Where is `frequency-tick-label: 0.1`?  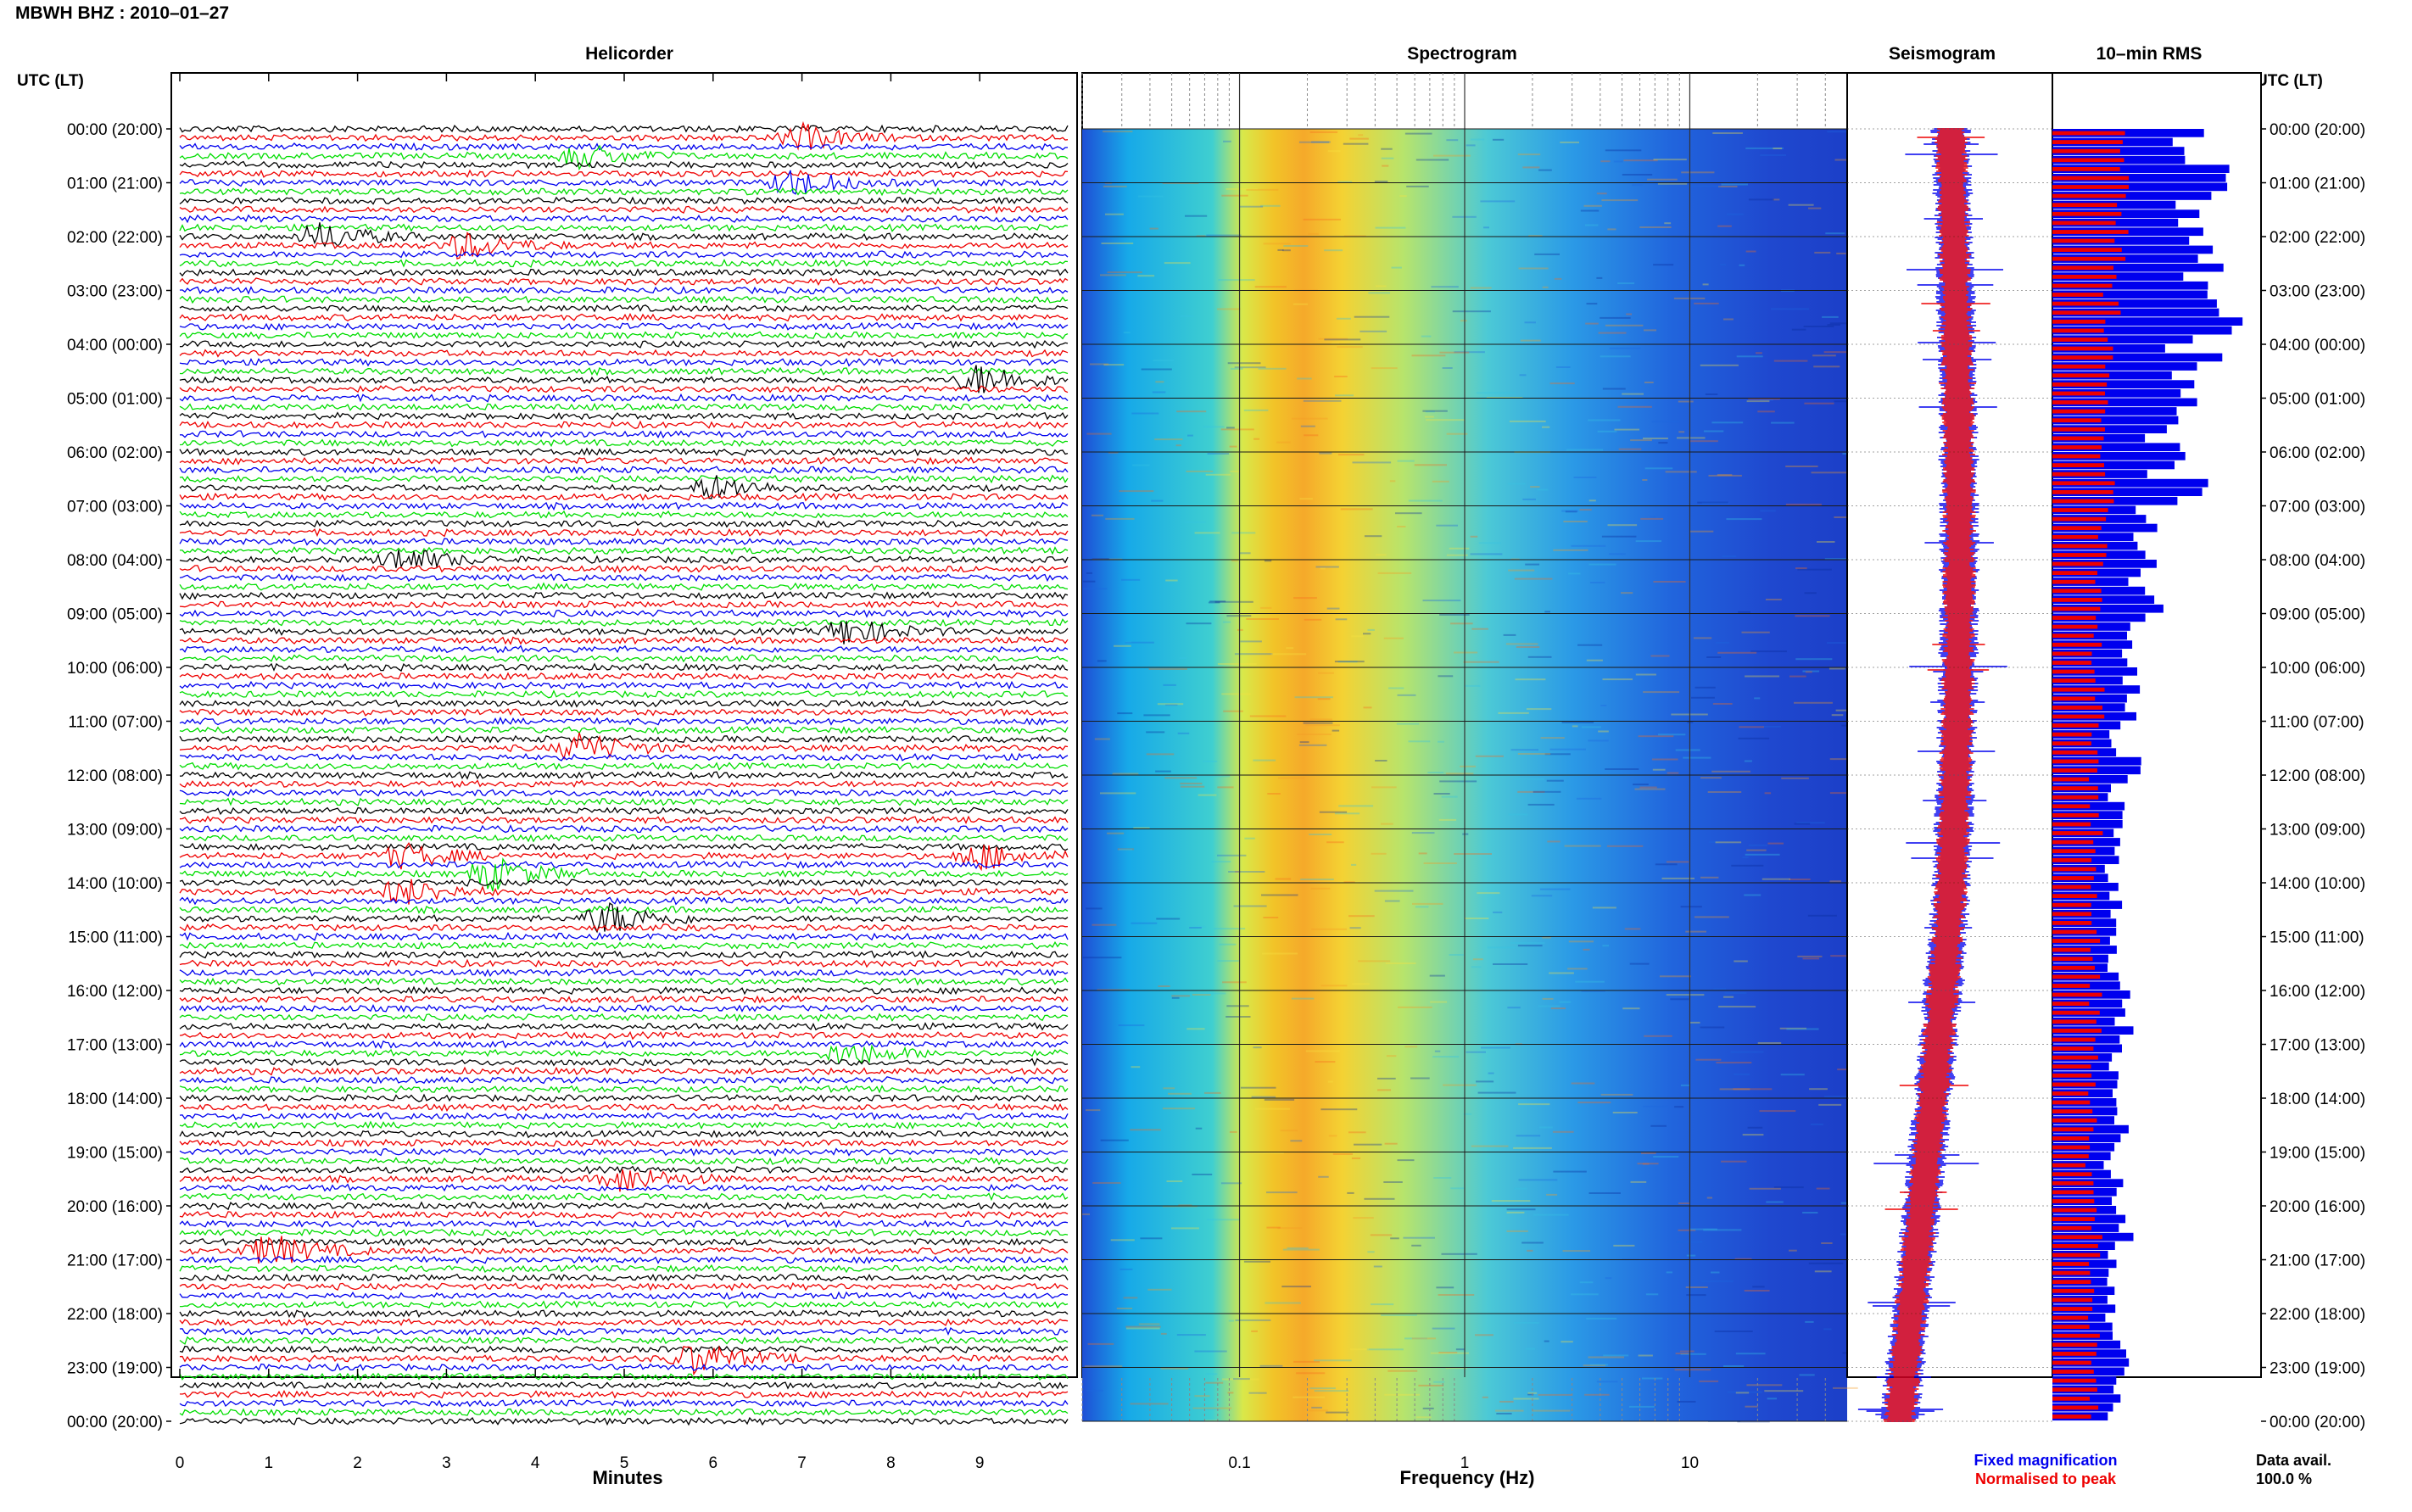
frequency-tick-label: 0.1 is located at coordinates (1239, 1463).